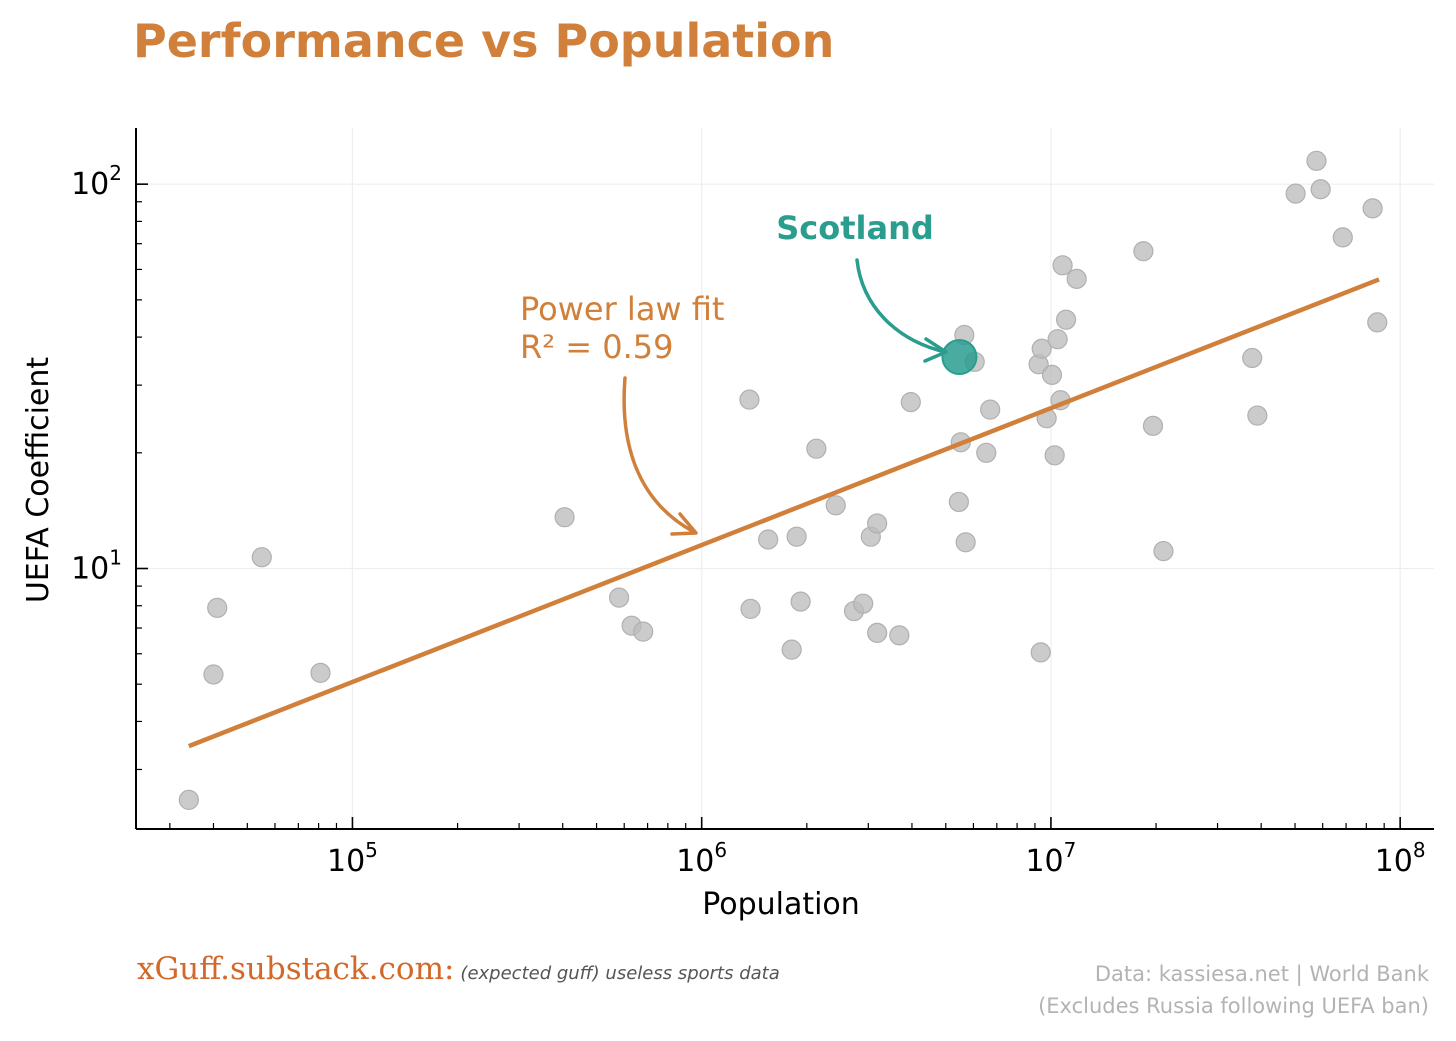 This screenshot has width=1456, height=1041. I want to click on data-source: Data: kassiesa.net | World Bank, so click(1261, 974).